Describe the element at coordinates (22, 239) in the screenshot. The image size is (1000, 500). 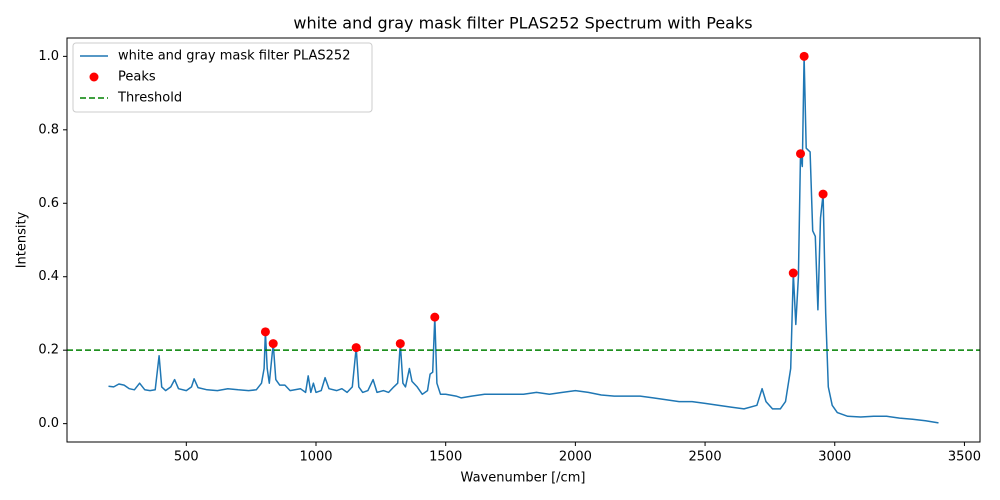
I see `y-axis-label: Intensity` at that location.